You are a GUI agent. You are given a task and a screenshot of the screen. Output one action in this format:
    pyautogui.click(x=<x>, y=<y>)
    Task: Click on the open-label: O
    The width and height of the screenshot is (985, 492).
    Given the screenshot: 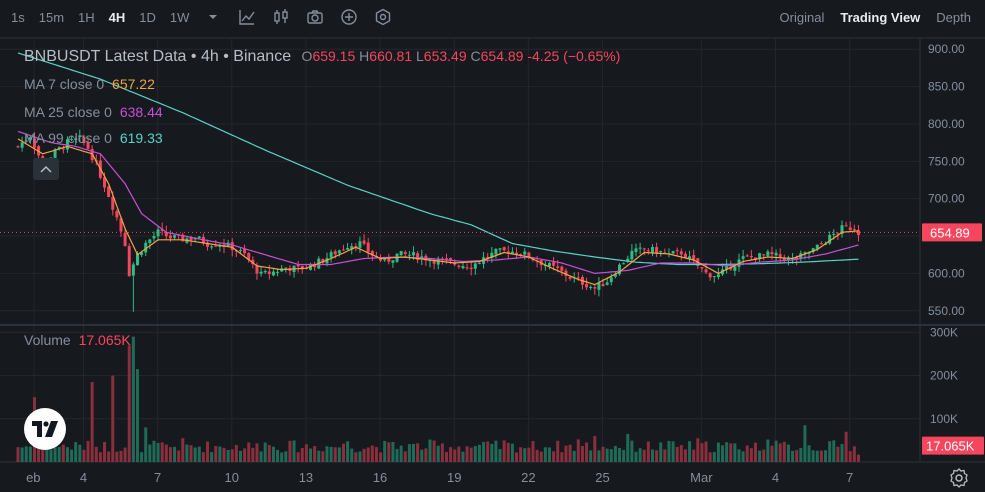 What is the action you would take?
    pyautogui.click(x=307, y=56)
    